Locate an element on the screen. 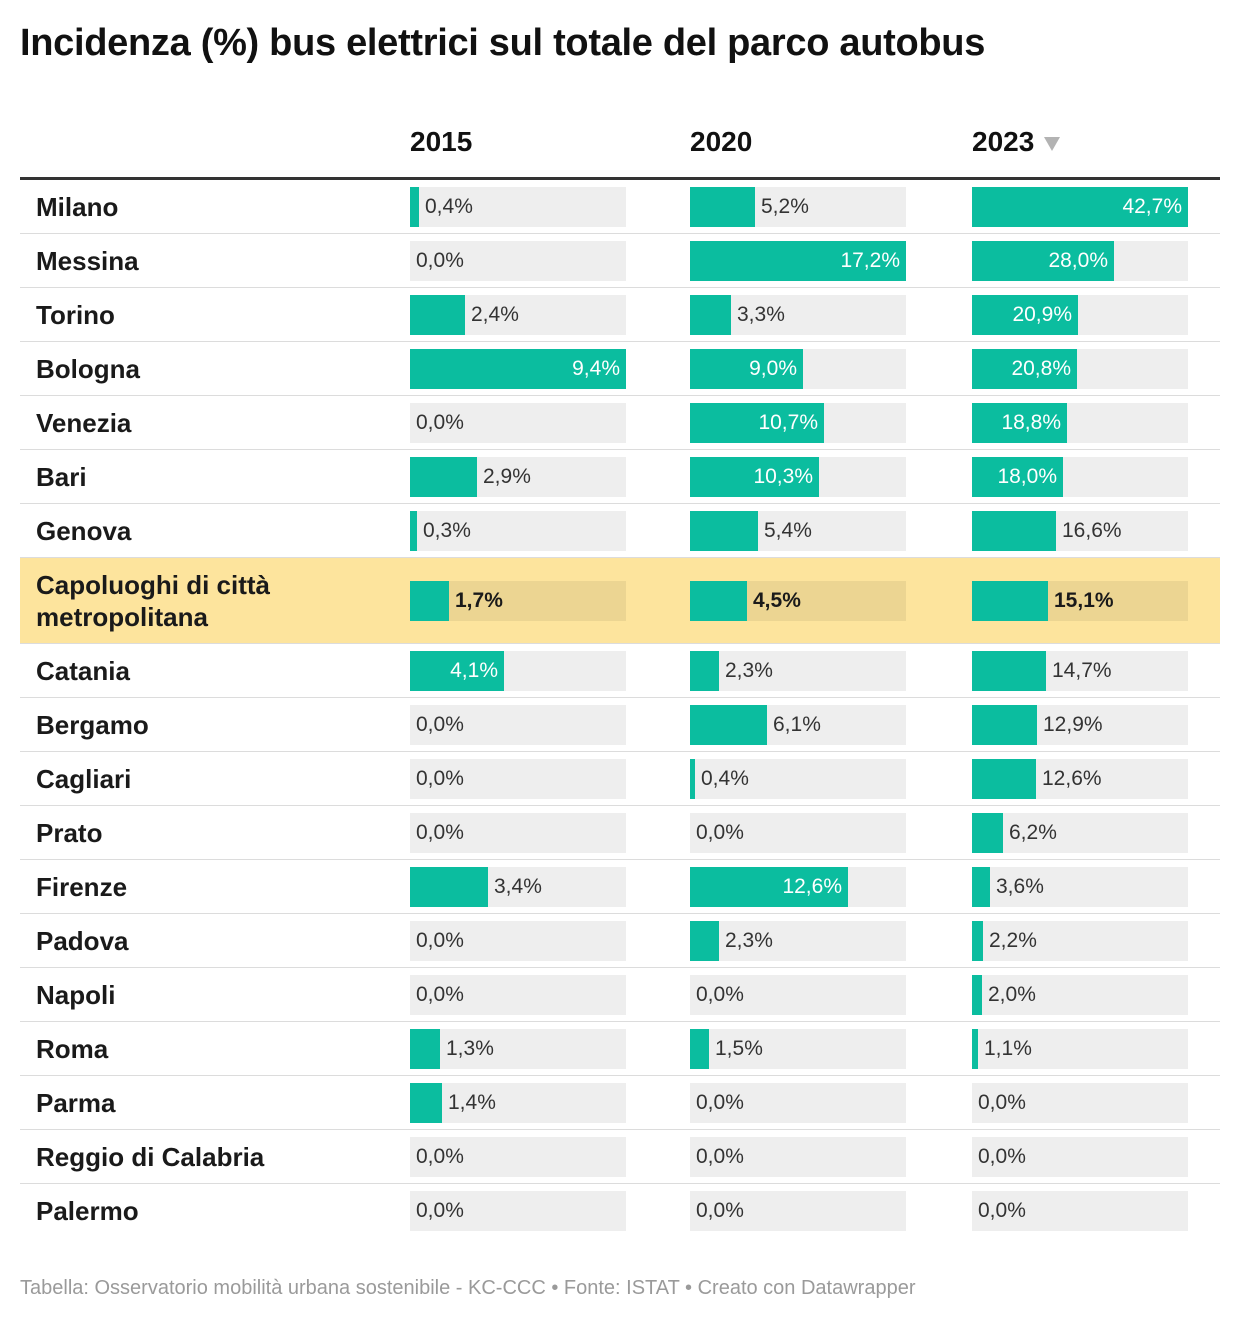  table-row: Roma 1,3% 1,5% 1,1% is located at coordinates (620, 1049).